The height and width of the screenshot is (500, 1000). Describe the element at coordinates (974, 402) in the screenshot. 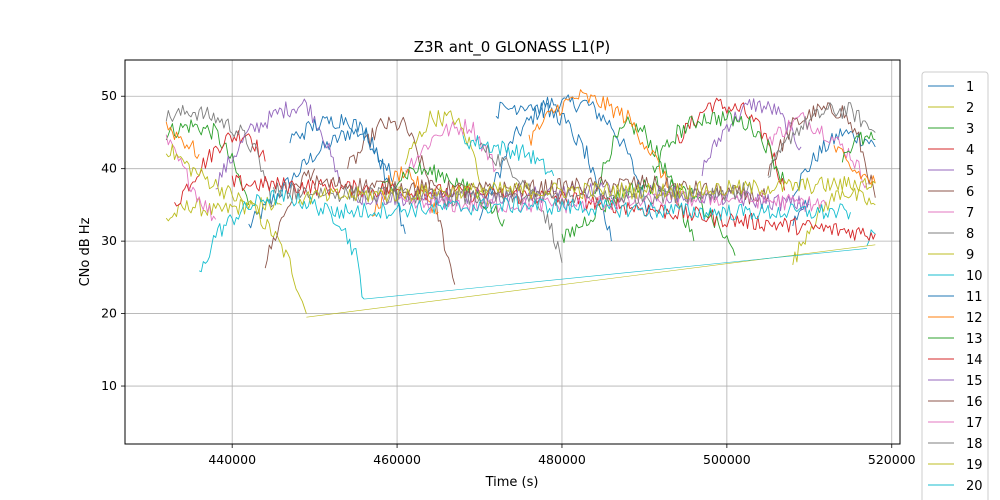

I see `legend-label: 16` at that location.